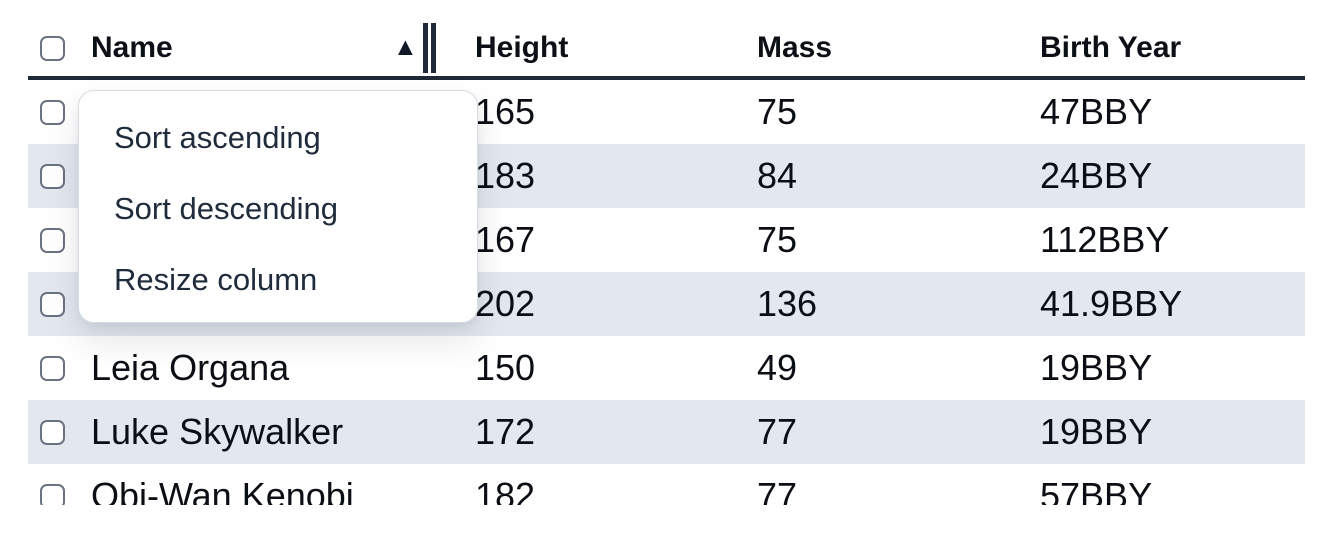 This screenshot has height=536, width=1330. Describe the element at coordinates (283, 48) in the screenshot. I see `column-header-name: Name ▲` at that location.